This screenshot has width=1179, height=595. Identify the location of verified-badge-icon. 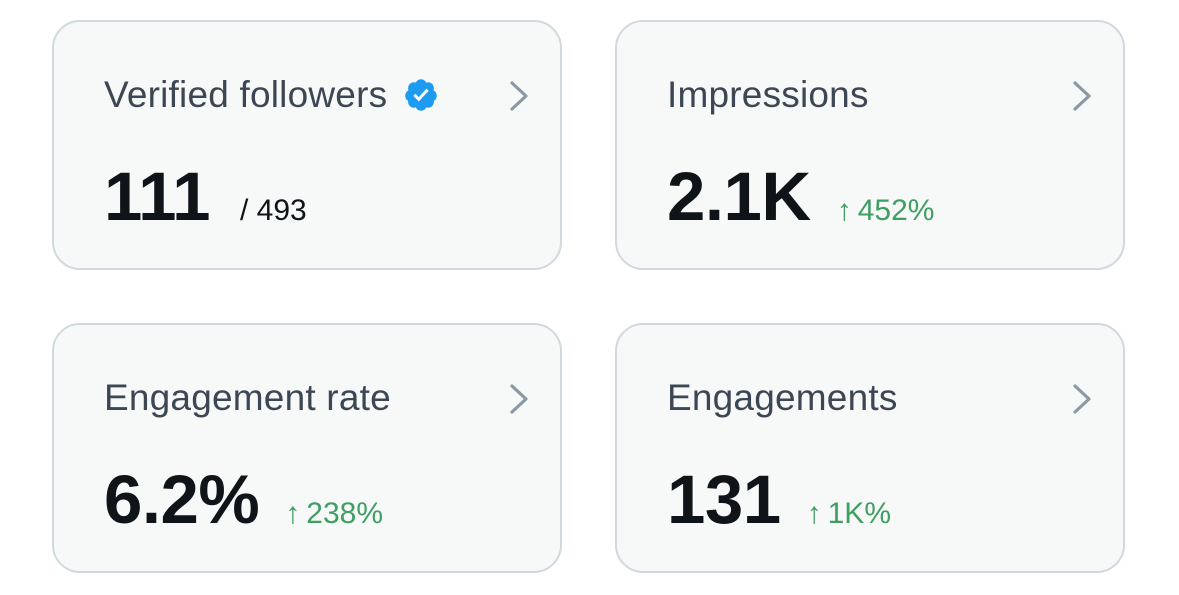
(421, 95).